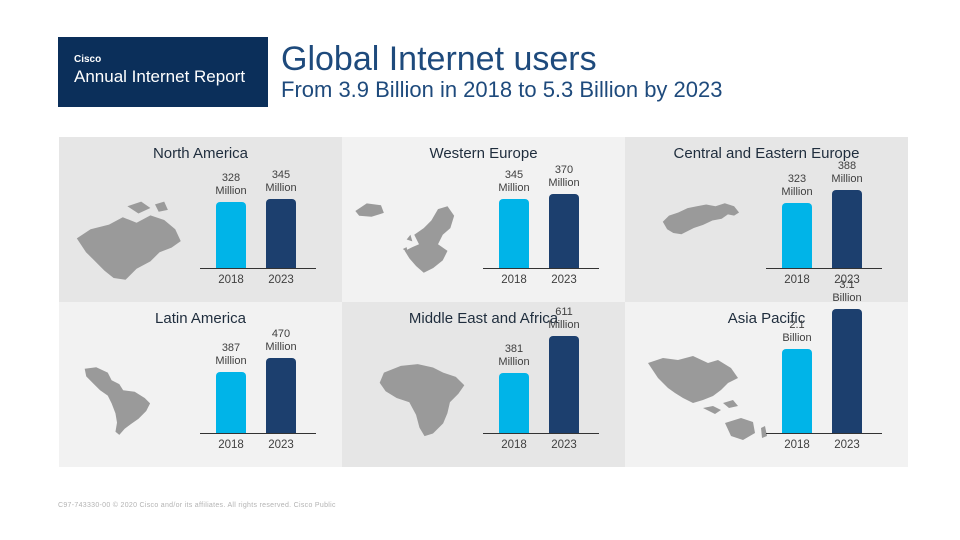  What do you see at coordinates (766, 318) in the screenshot?
I see `region-title: Asia Pacific` at bounding box center [766, 318].